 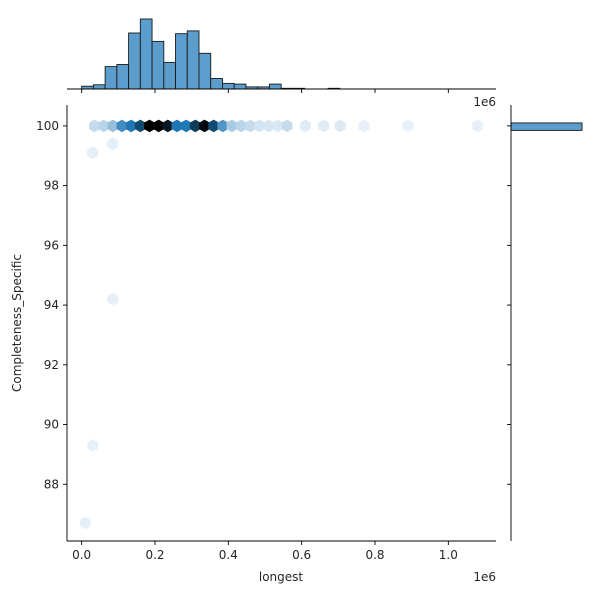 What do you see at coordinates (17, 323) in the screenshot?
I see `y-axis-label: Completeness_Specific` at bounding box center [17, 323].